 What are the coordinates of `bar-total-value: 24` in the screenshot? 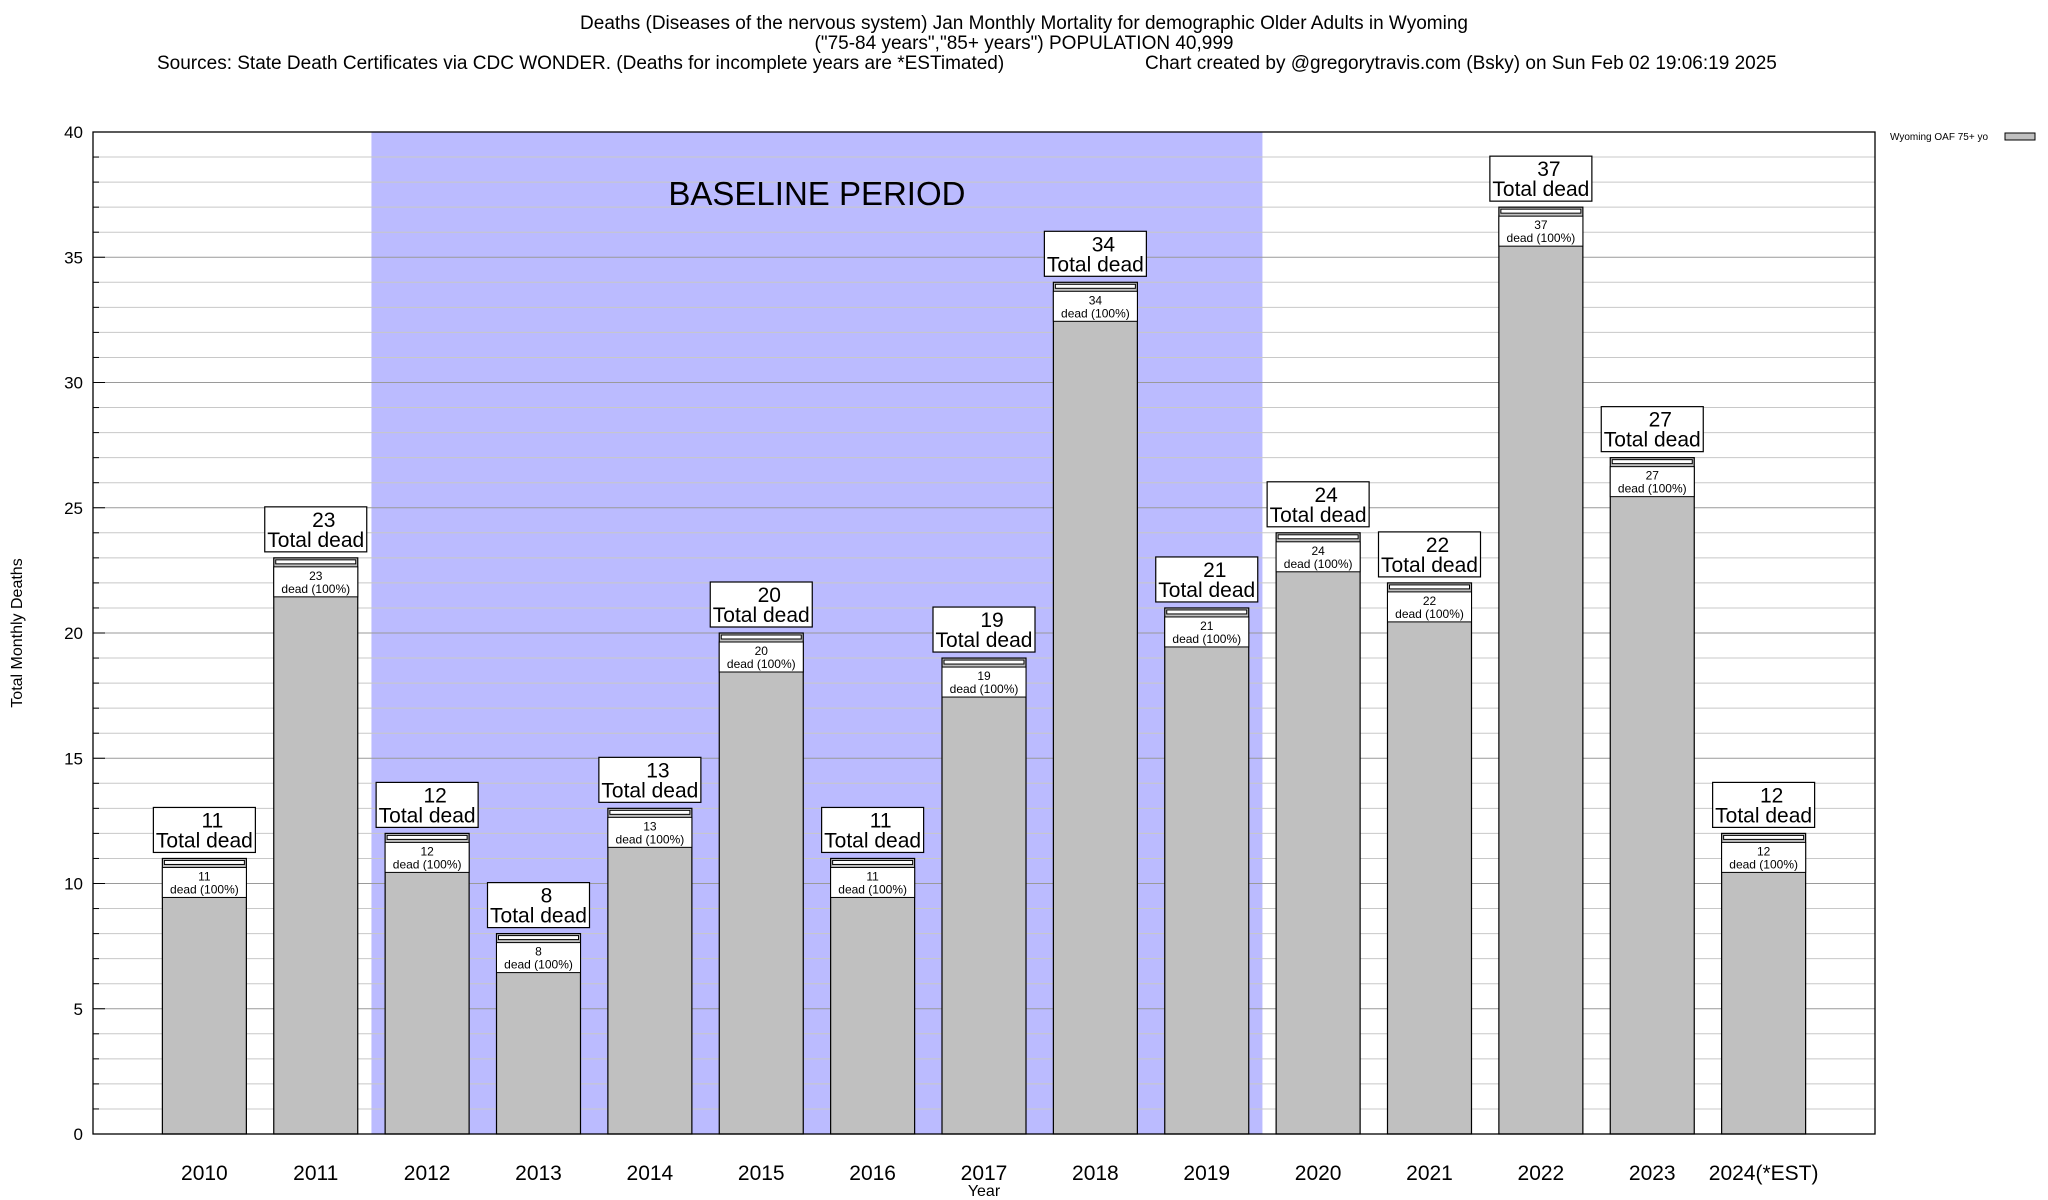 It's located at (1326, 495).